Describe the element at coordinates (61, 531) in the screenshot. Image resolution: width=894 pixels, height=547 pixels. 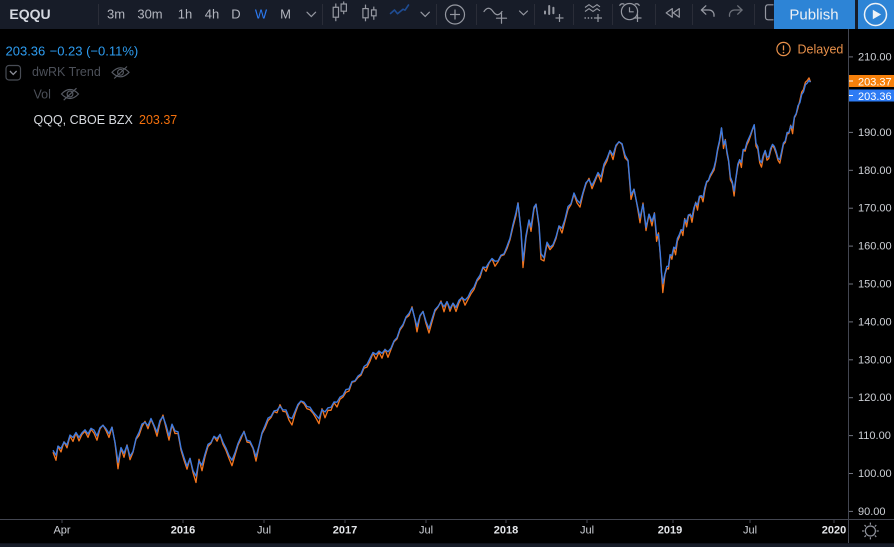
I see `svg-text: Apr` at that location.